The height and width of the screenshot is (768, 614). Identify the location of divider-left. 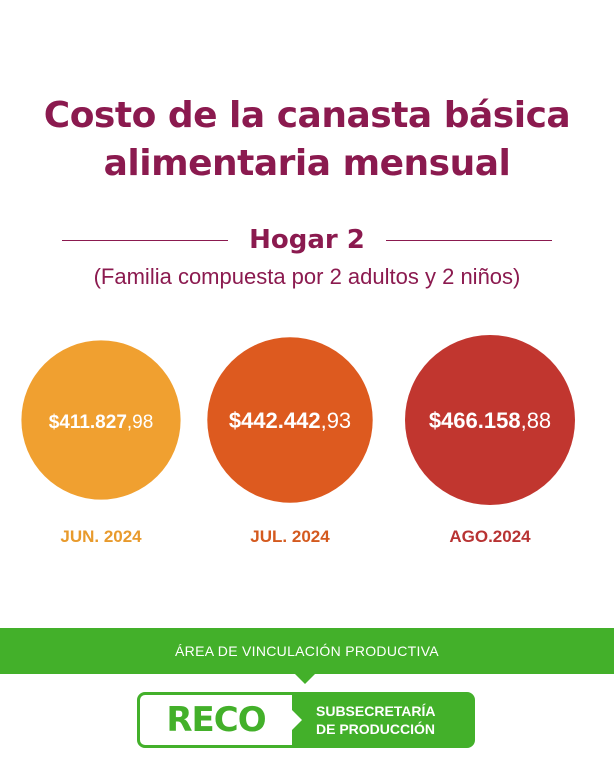
(145, 240).